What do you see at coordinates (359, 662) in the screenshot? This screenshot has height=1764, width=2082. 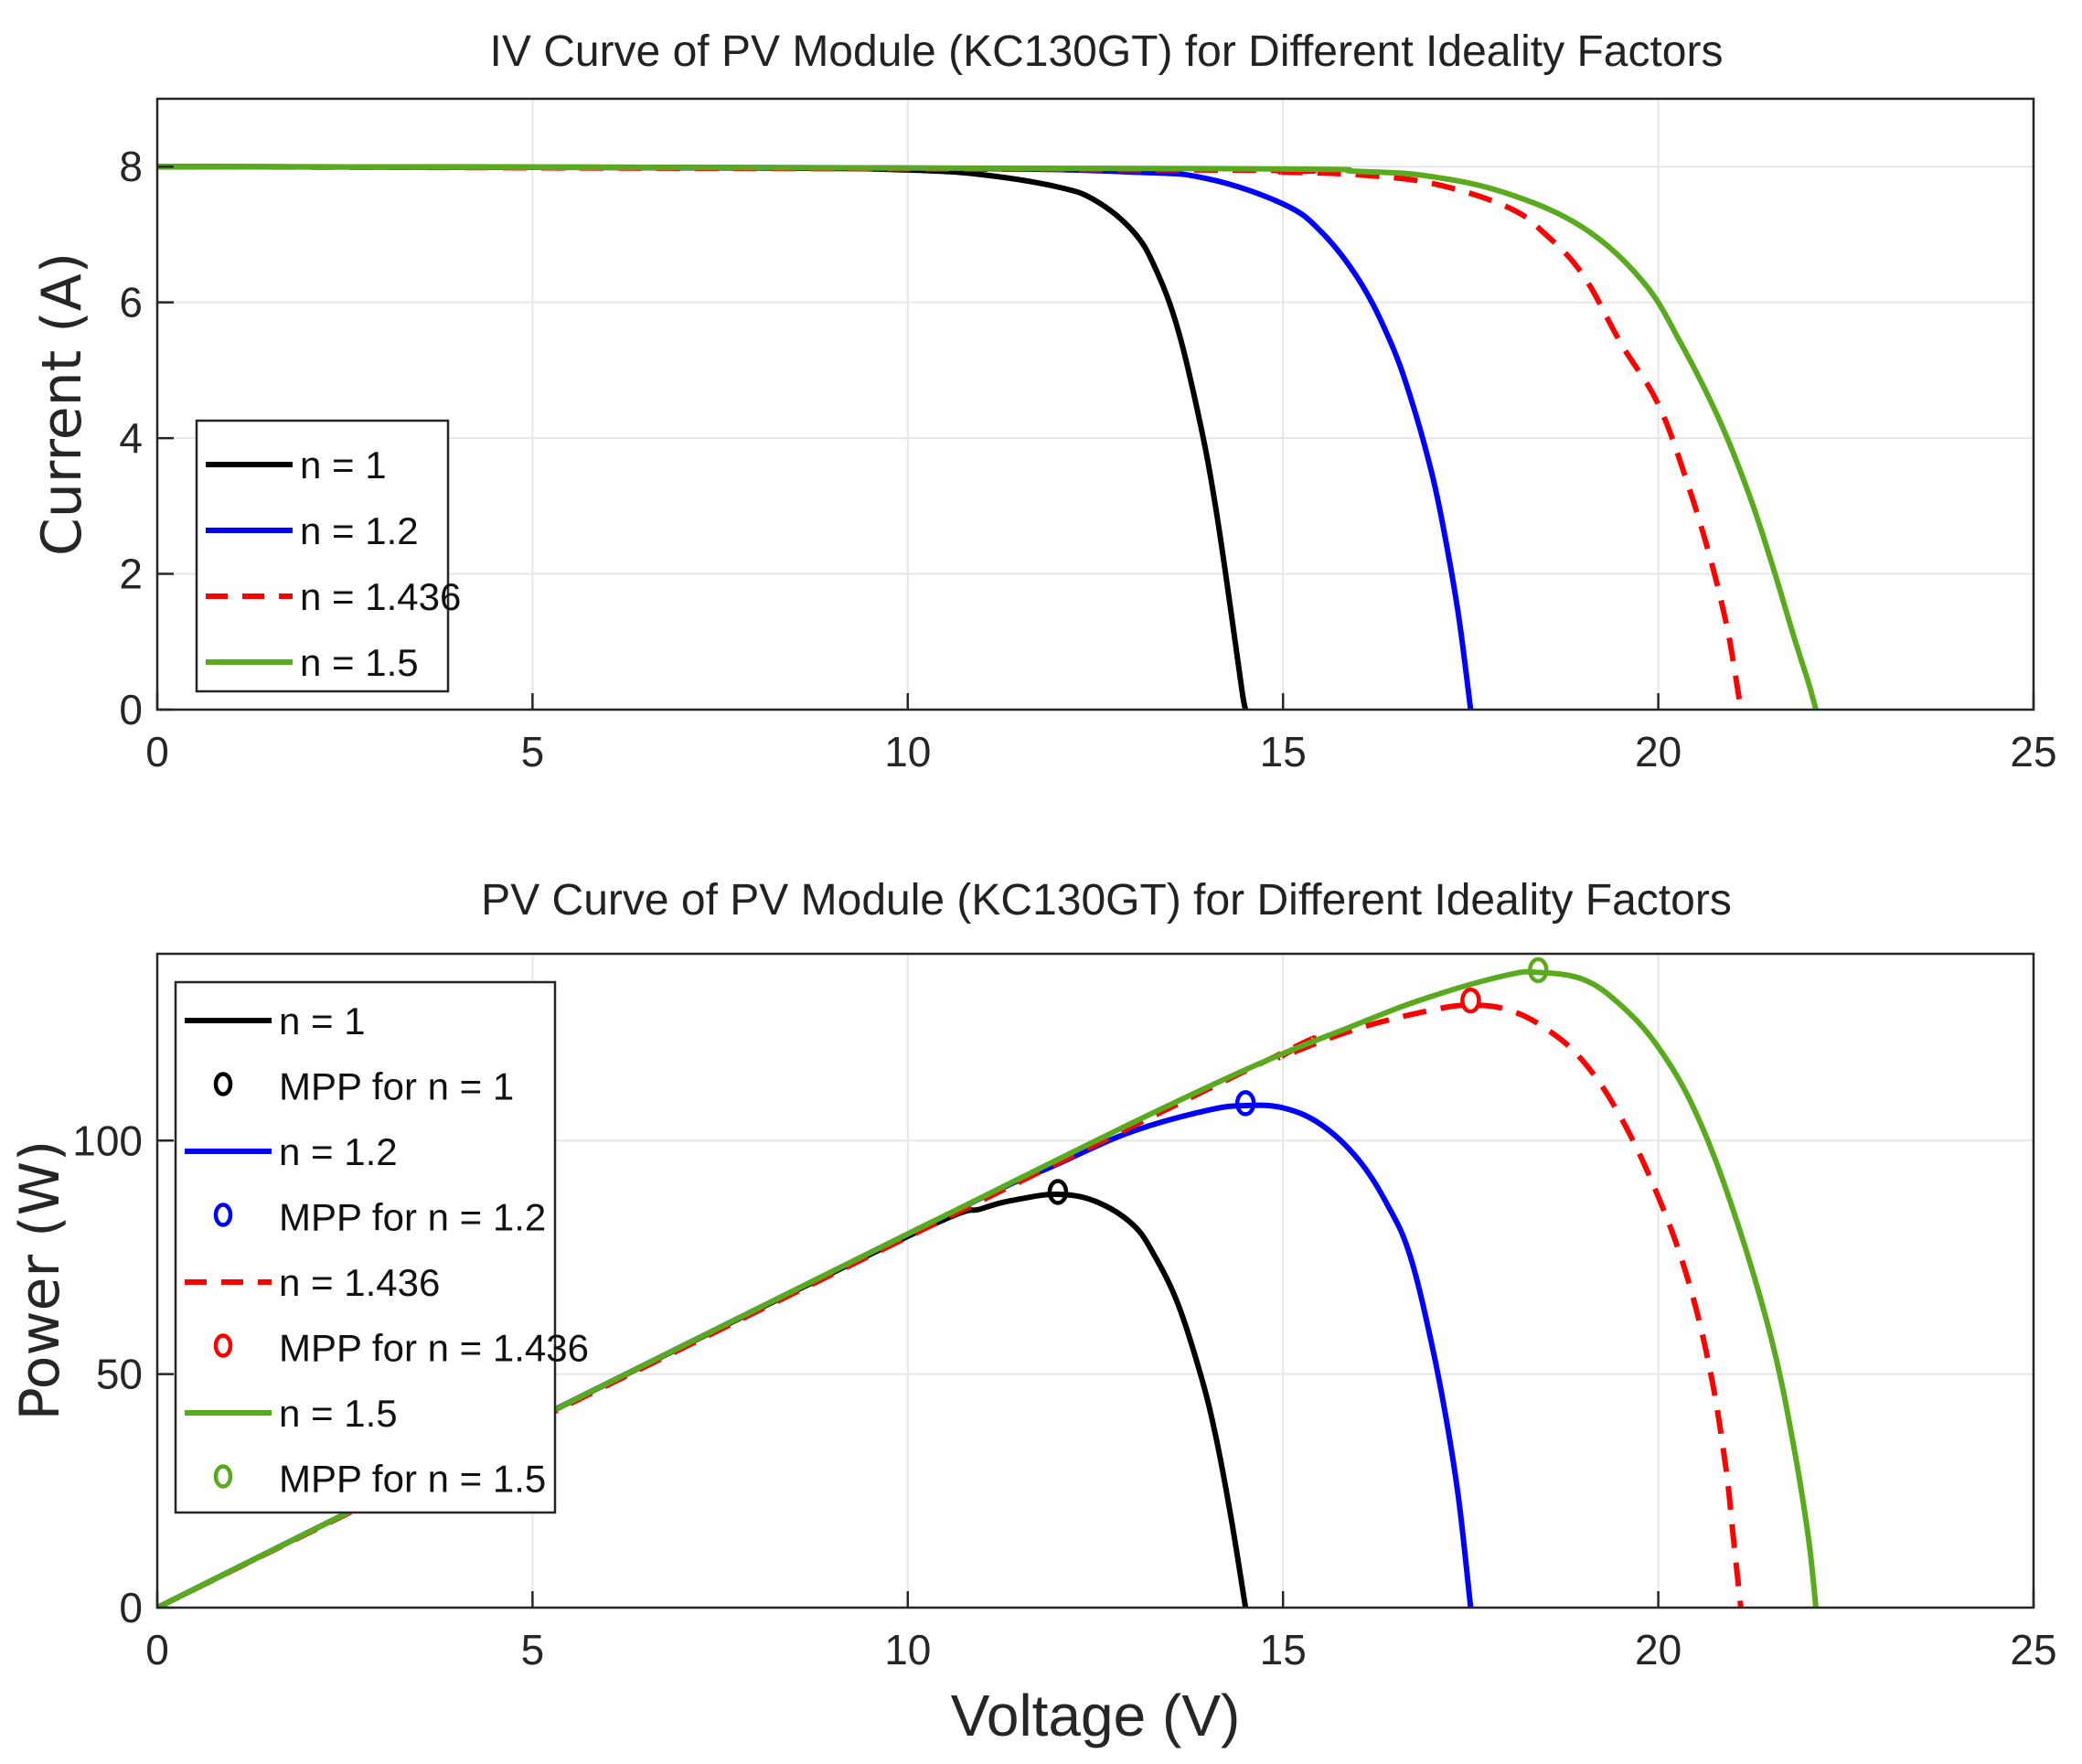 I see `iv-legend-label-n-1-5: n = 1.5` at bounding box center [359, 662].